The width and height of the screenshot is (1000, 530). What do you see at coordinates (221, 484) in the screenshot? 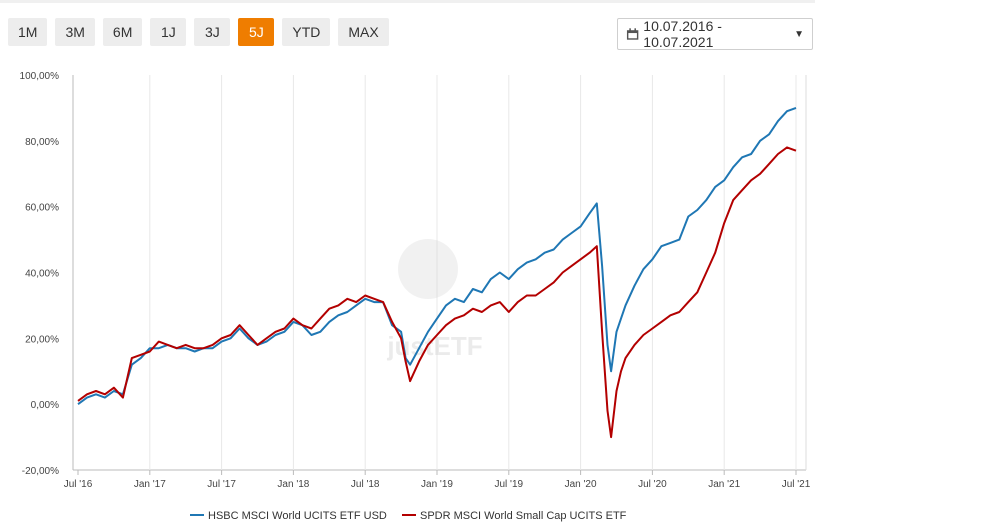
I see `x-tick-label: Jul '17` at bounding box center [221, 484].